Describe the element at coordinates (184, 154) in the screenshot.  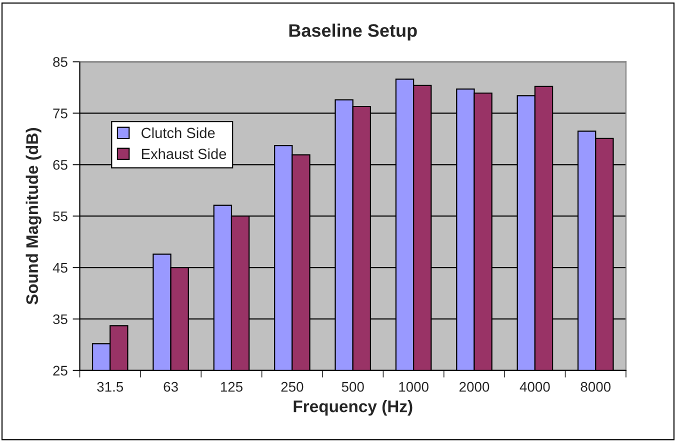
I see `legend-label: Exhaust Side` at that location.